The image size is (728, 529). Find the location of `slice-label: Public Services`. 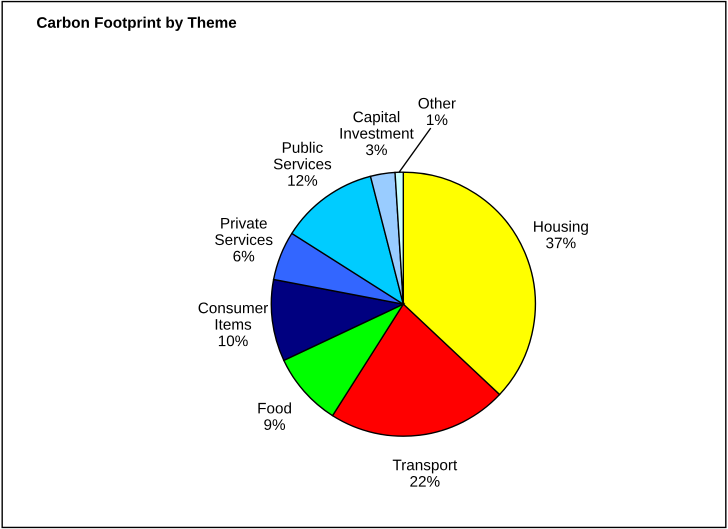

slice-label: Public Services is located at coordinates (303, 156).